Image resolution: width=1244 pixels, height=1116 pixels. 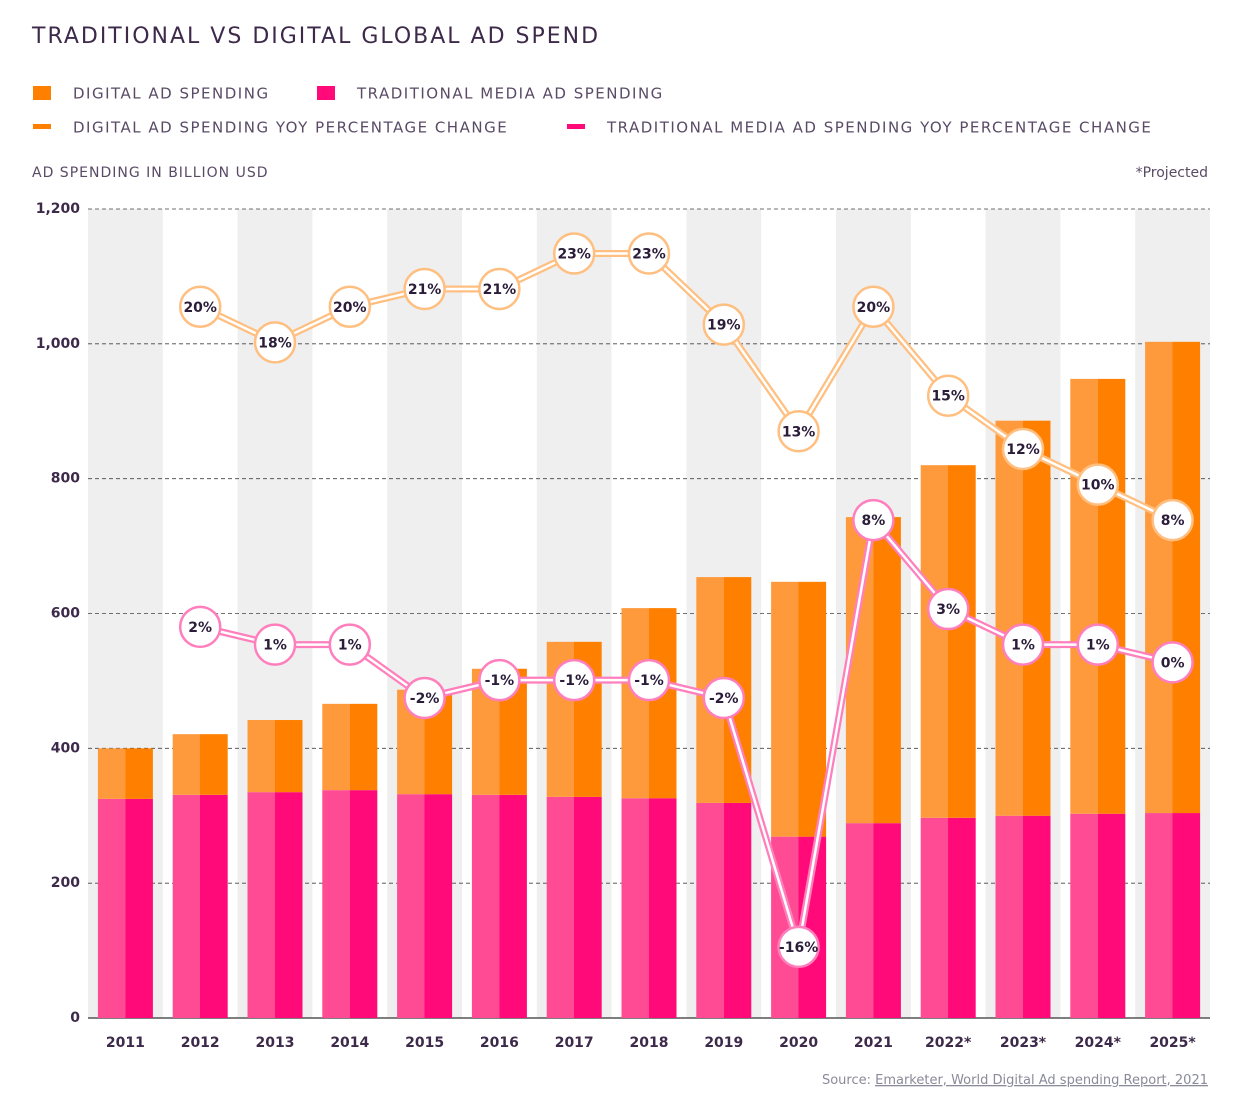 I want to click on data-label: 2%, so click(x=200, y=628).